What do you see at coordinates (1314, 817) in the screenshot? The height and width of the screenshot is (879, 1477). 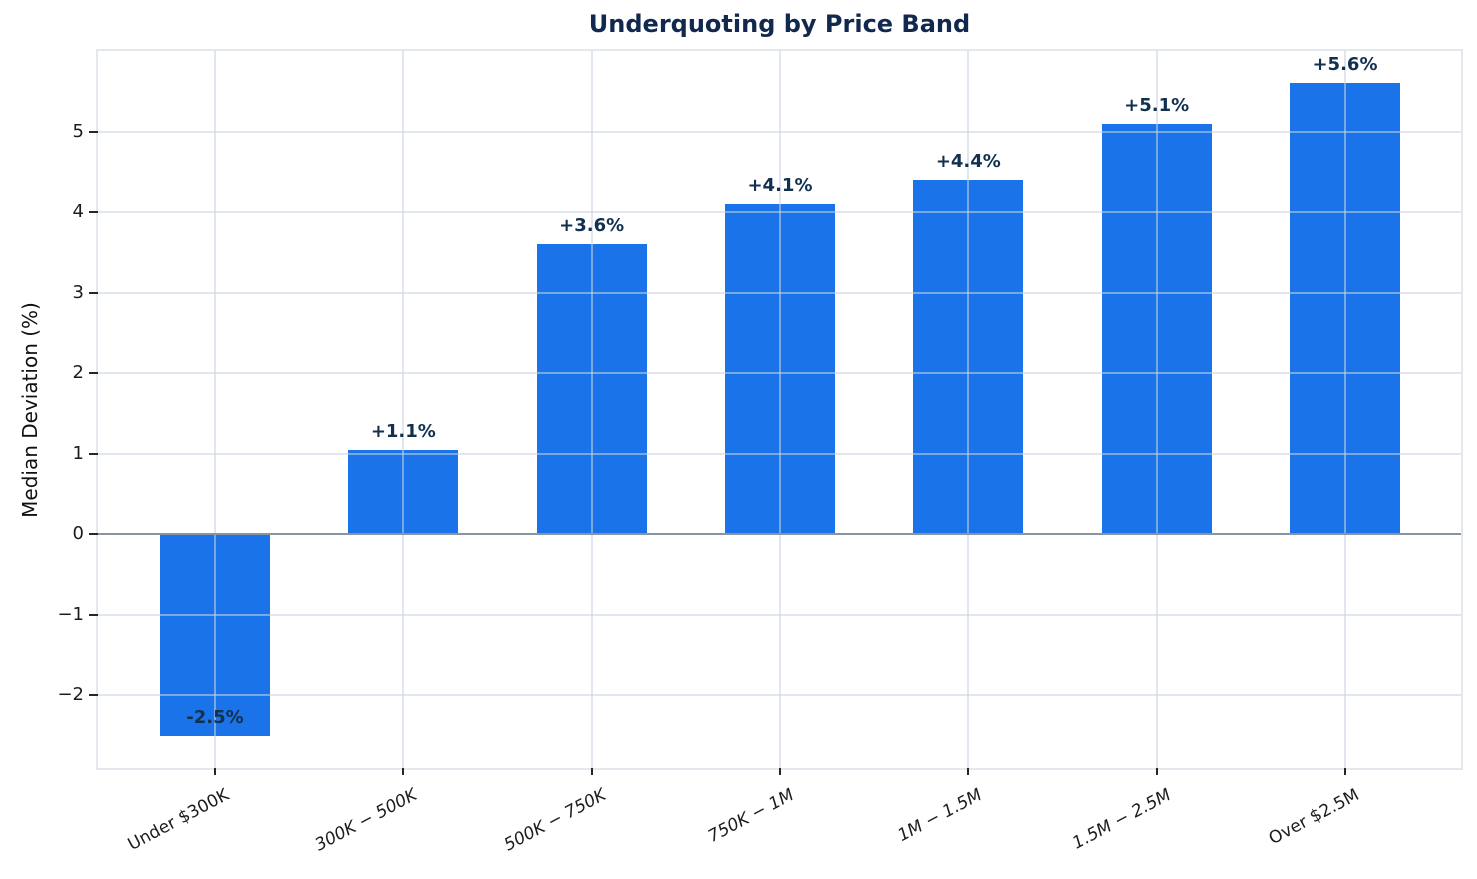 I see `x-tick-label-7: Over $2.5M` at bounding box center [1314, 817].